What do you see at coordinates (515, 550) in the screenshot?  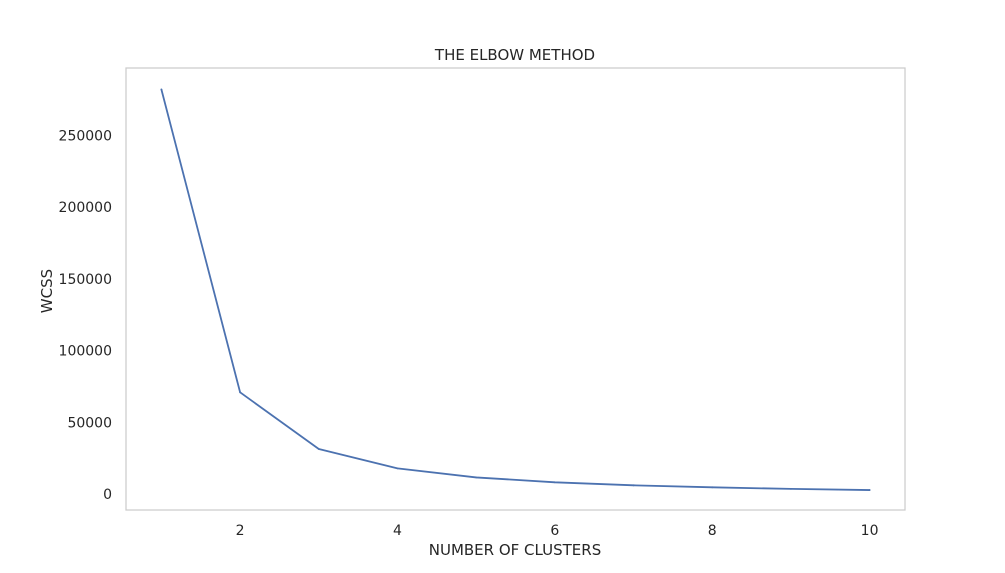 I see `x-axis-label: NUMBER OF CLUSTERS` at bounding box center [515, 550].